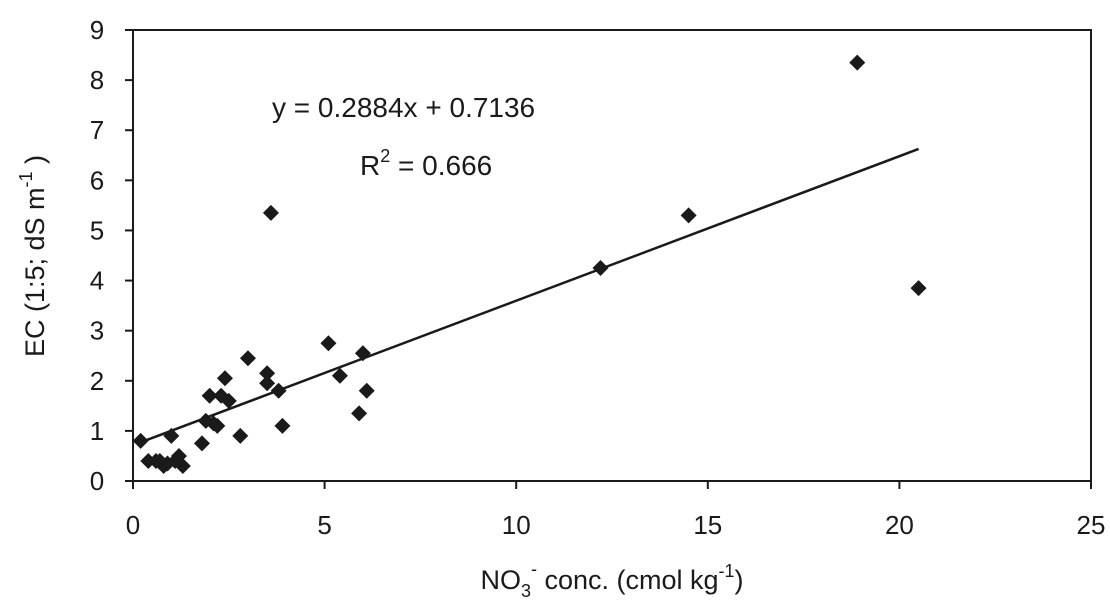 This screenshot has height=602, width=1110. What do you see at coordinates (97, 381) in the screenshot?
I see `y-tick-label-2: 2` at bounding box center [97, 381].